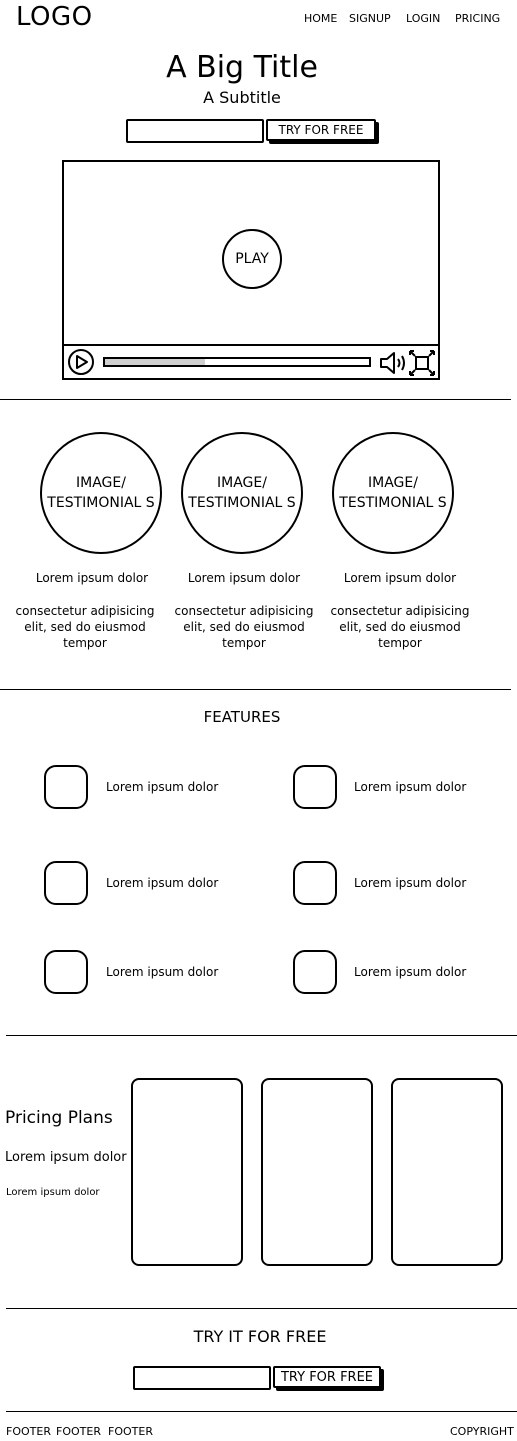 This screenshot has height=1441, width=517. What do you see at coordinates (321, 130) in the screenshot?
I see `try-free-button: TRY FOR FREE` at bounding box center [321, 130].